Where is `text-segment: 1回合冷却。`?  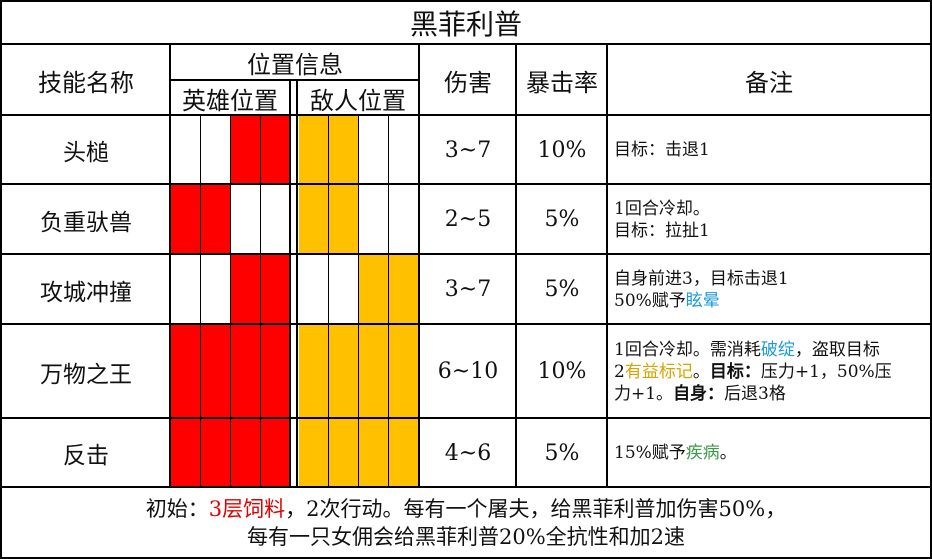 text-segment: 1回合冷却。 is located at coordinates (662, 208).